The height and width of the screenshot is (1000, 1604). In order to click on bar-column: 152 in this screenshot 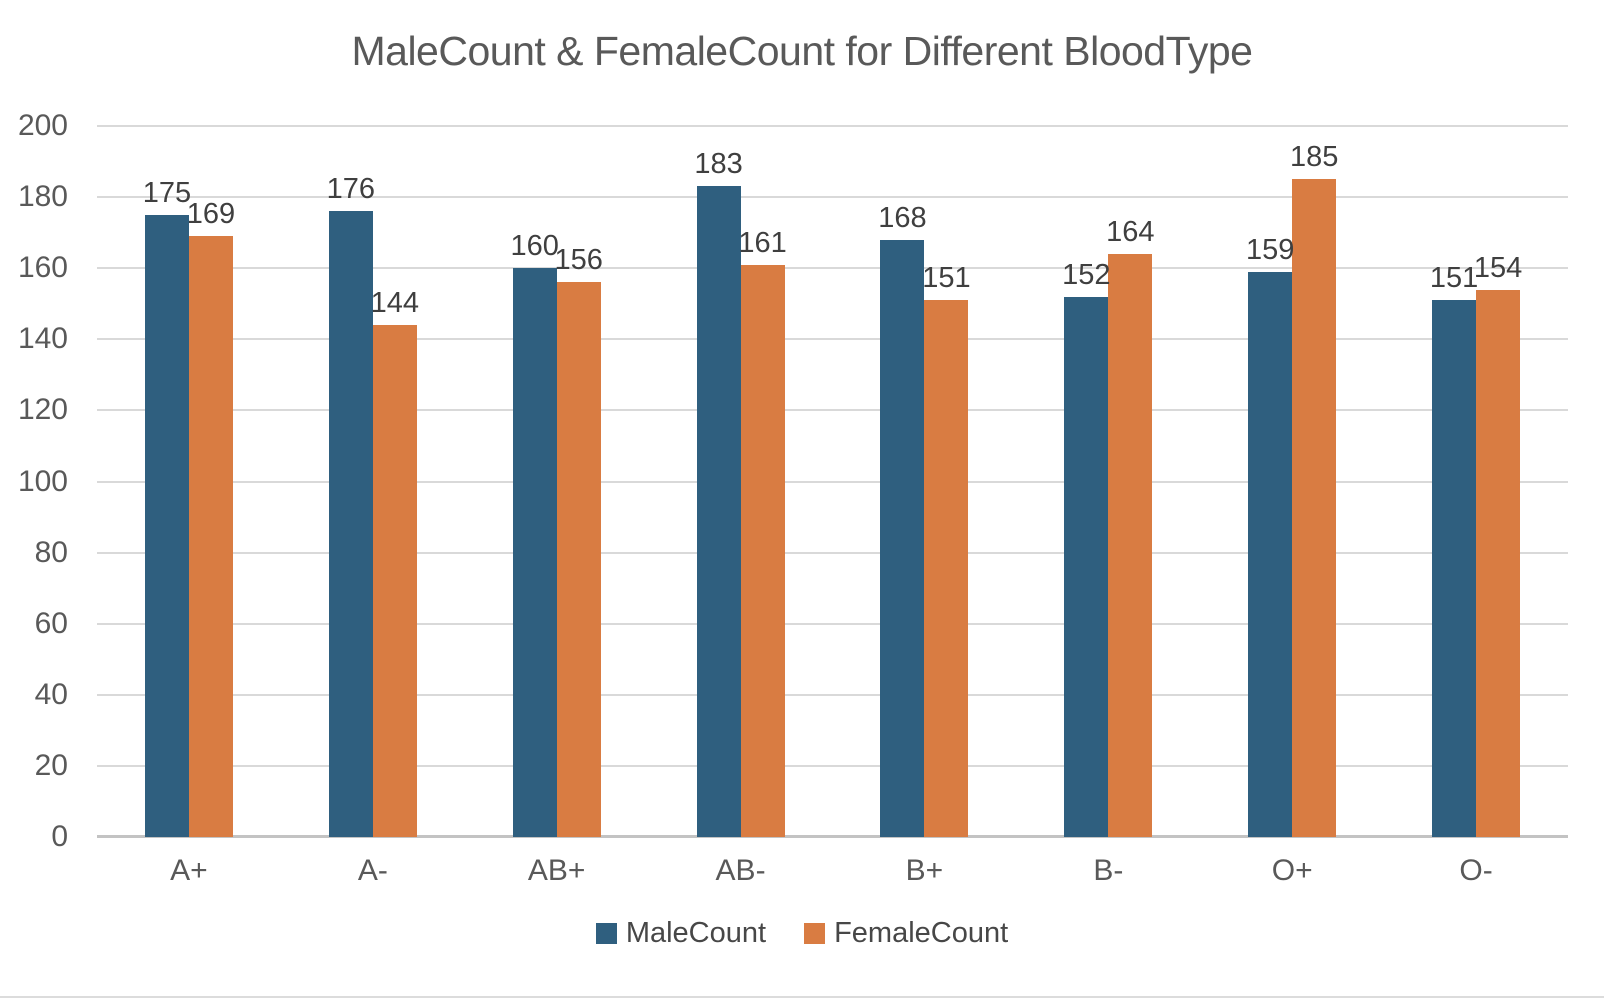, I will do `click(1086, 548)`.